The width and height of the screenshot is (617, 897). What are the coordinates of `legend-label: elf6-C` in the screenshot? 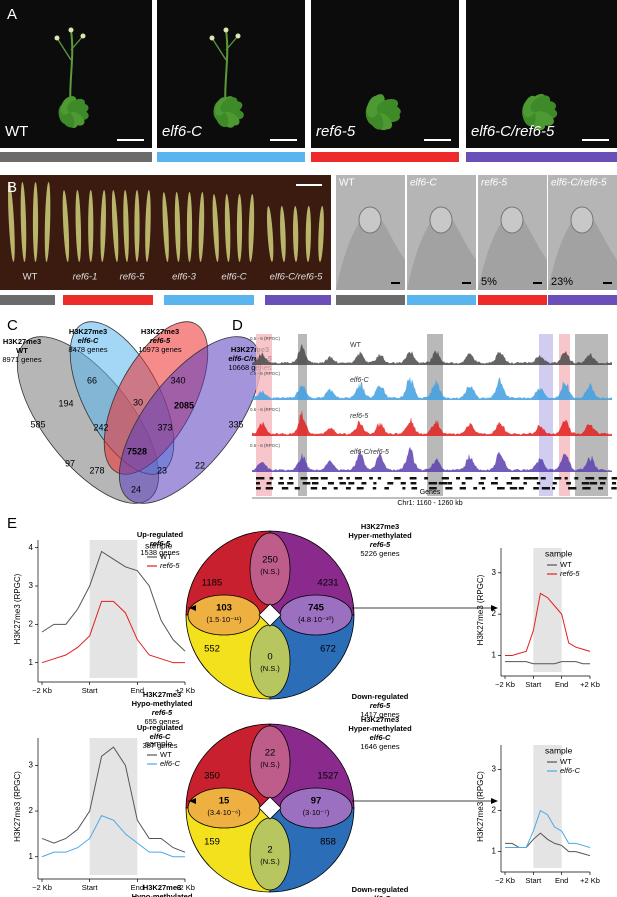 It's located at (570, 770).